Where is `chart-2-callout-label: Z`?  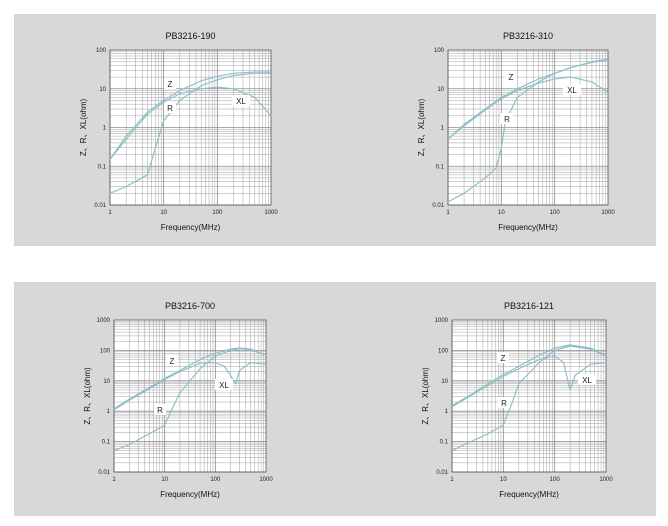
chart-2-callout-label: Z is located at coordinates (172, 361).